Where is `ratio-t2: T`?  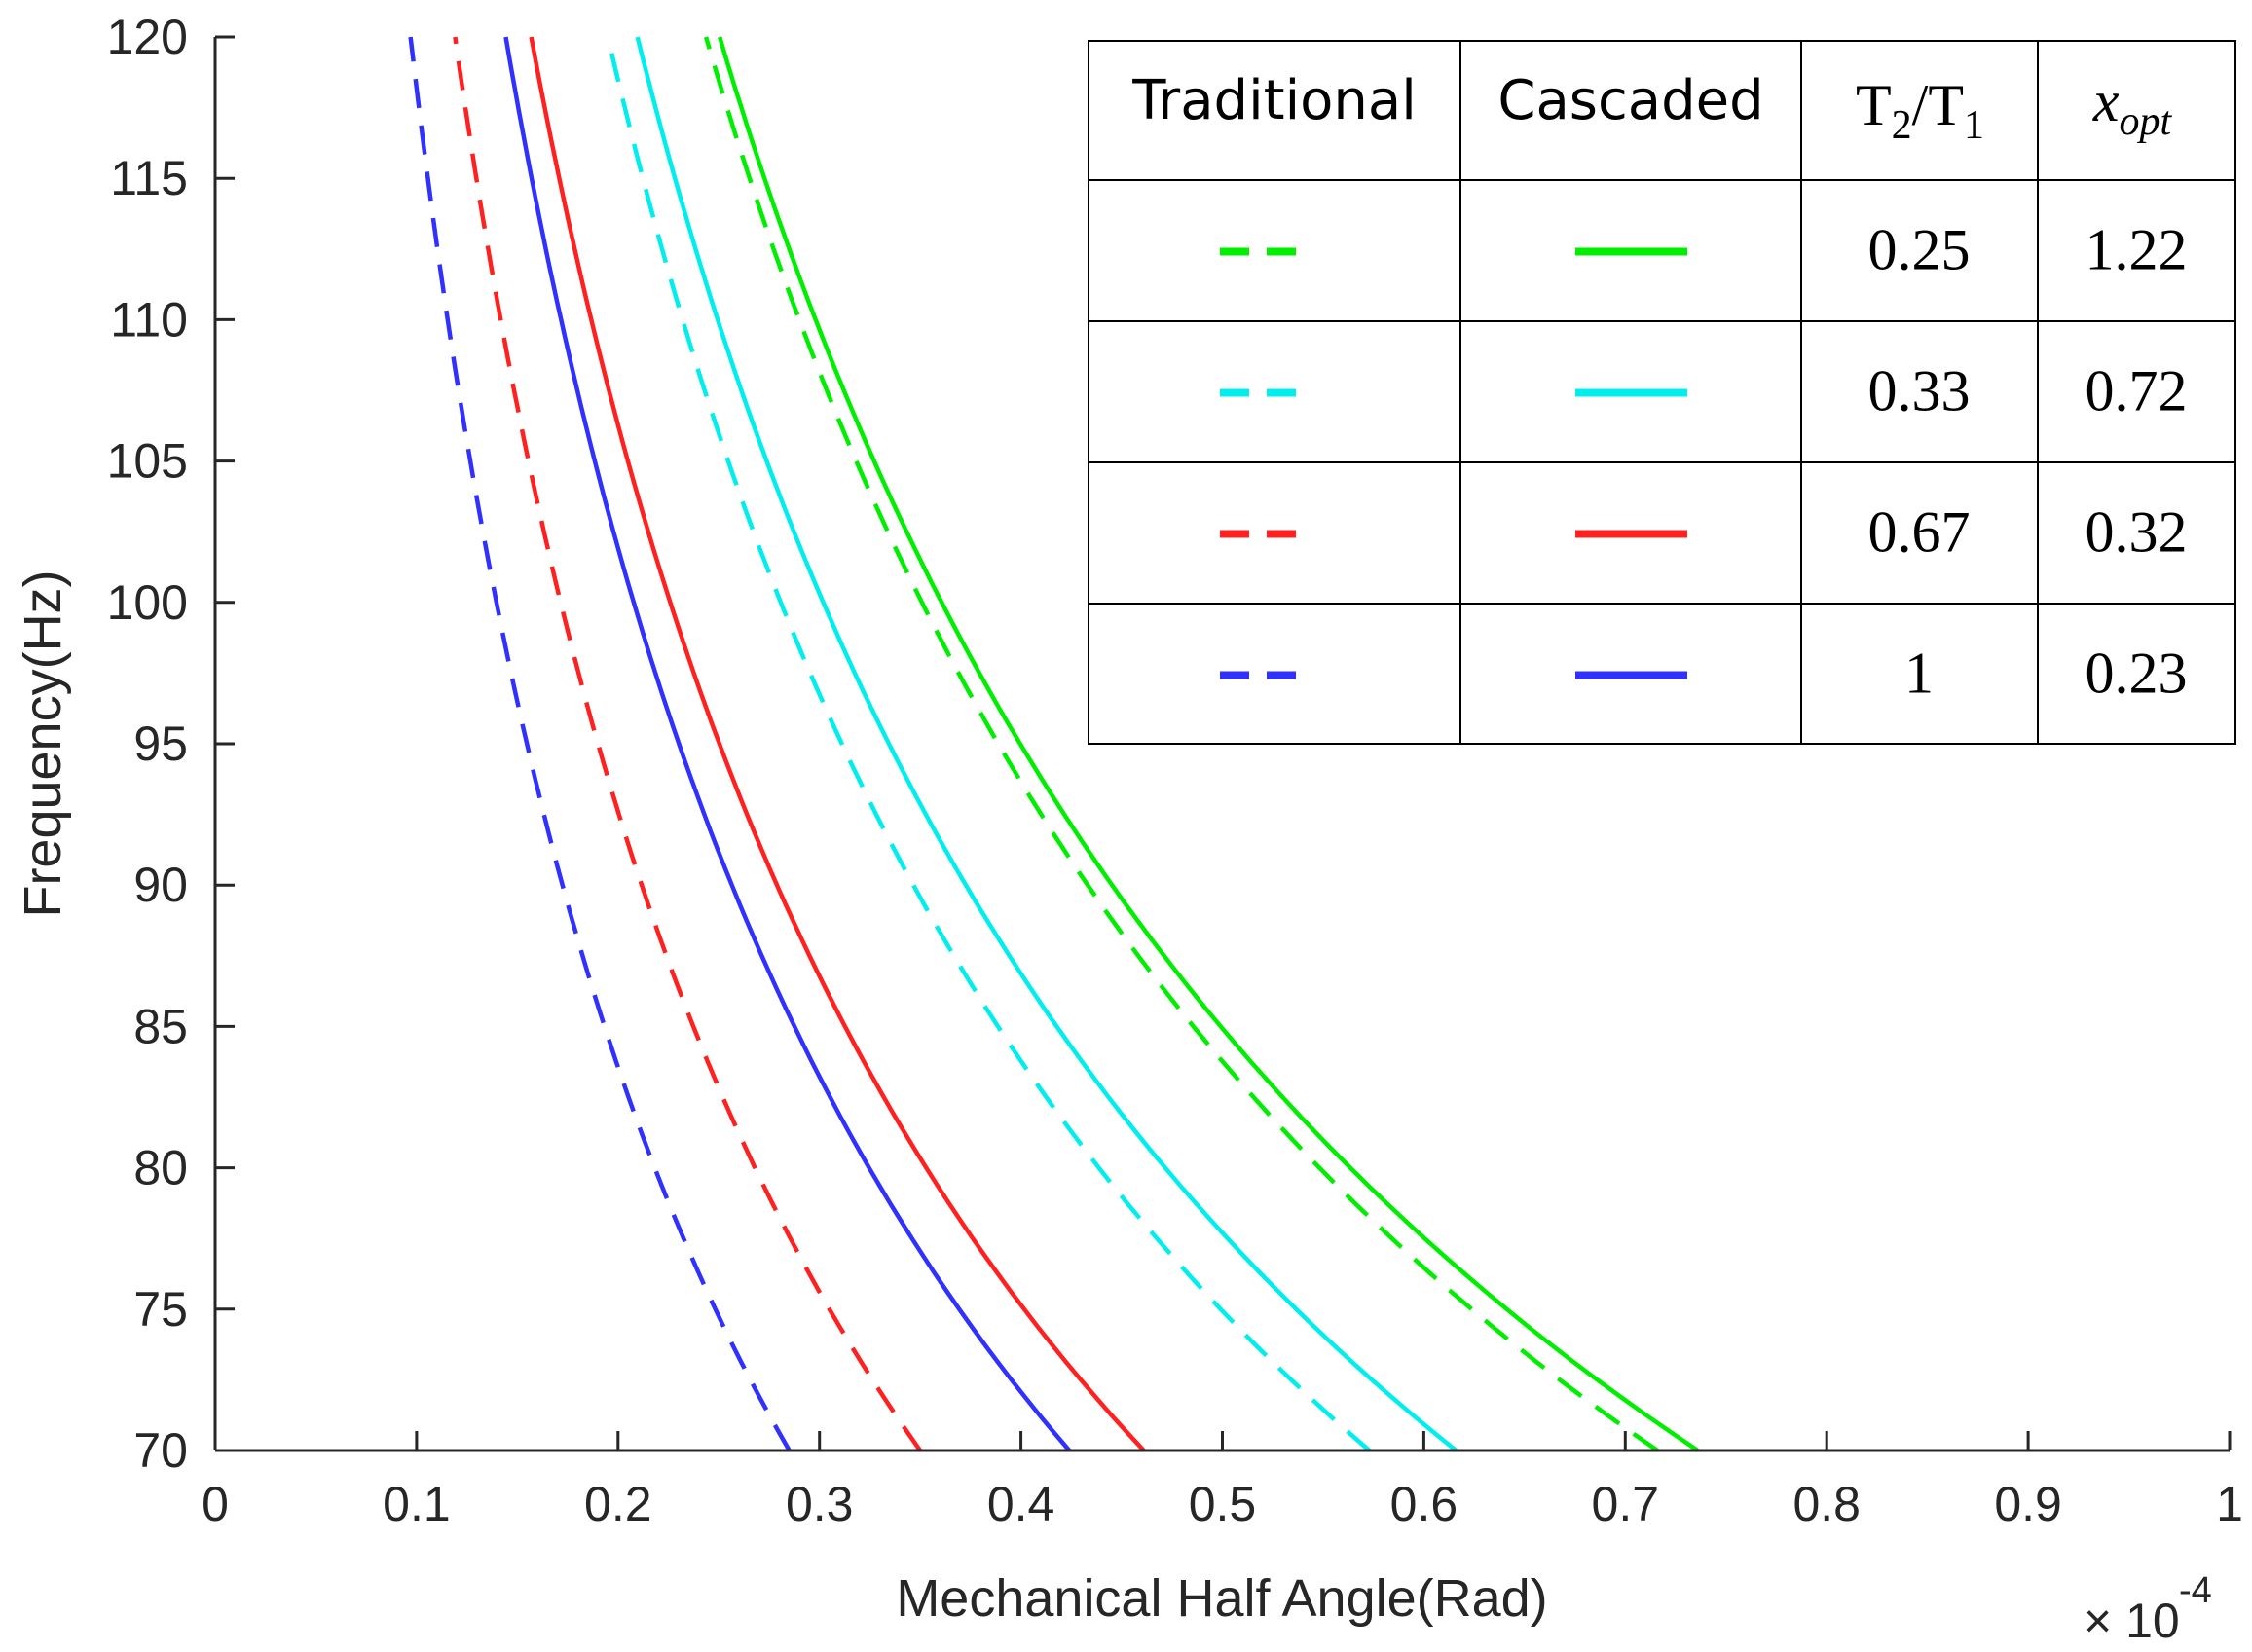 ratio-t2: T is located at coordinates (1874, 105).